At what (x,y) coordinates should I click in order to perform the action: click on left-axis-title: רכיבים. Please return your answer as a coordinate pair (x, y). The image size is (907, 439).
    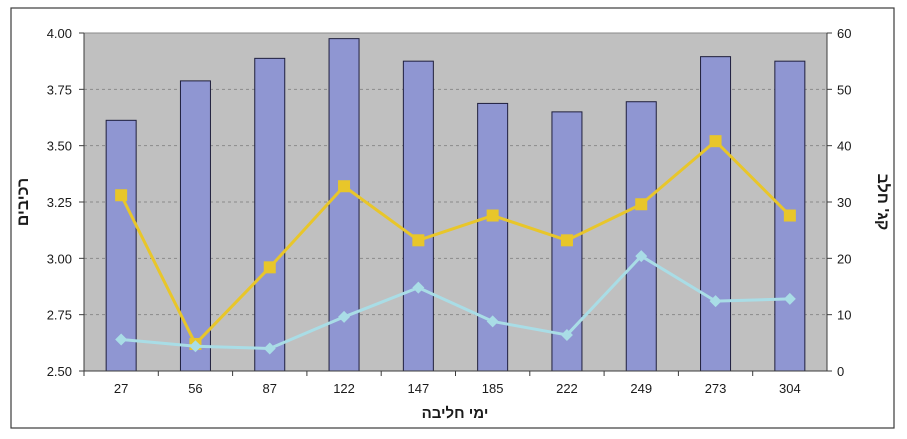
    Looking at the image, I should click on (23, 202).